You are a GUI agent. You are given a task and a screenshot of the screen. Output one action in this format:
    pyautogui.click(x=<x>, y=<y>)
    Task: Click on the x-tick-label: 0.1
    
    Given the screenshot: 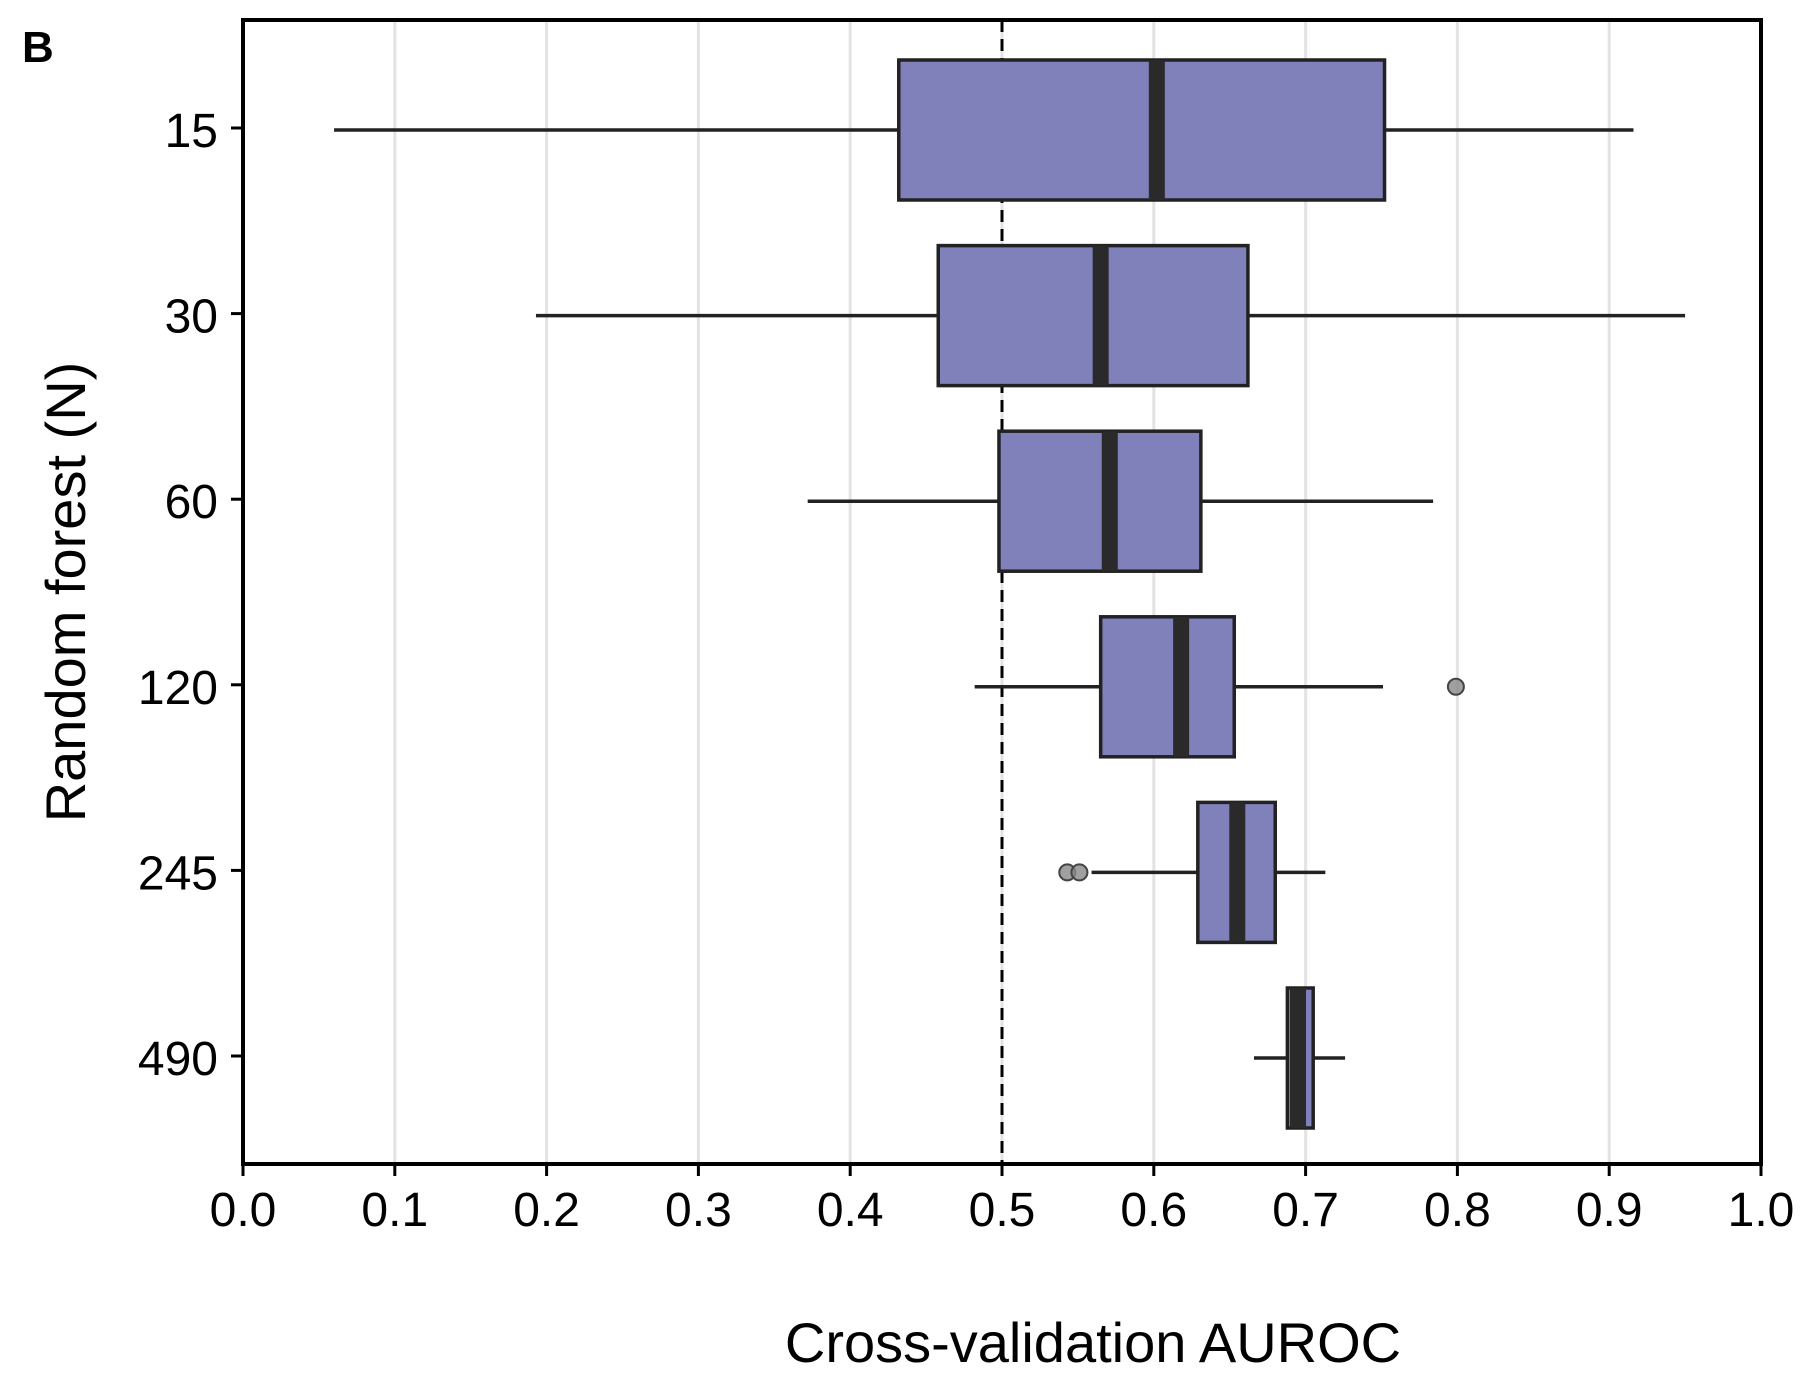 What is the action you would take?
    pyautogui.click(x=394, y=1210)
    